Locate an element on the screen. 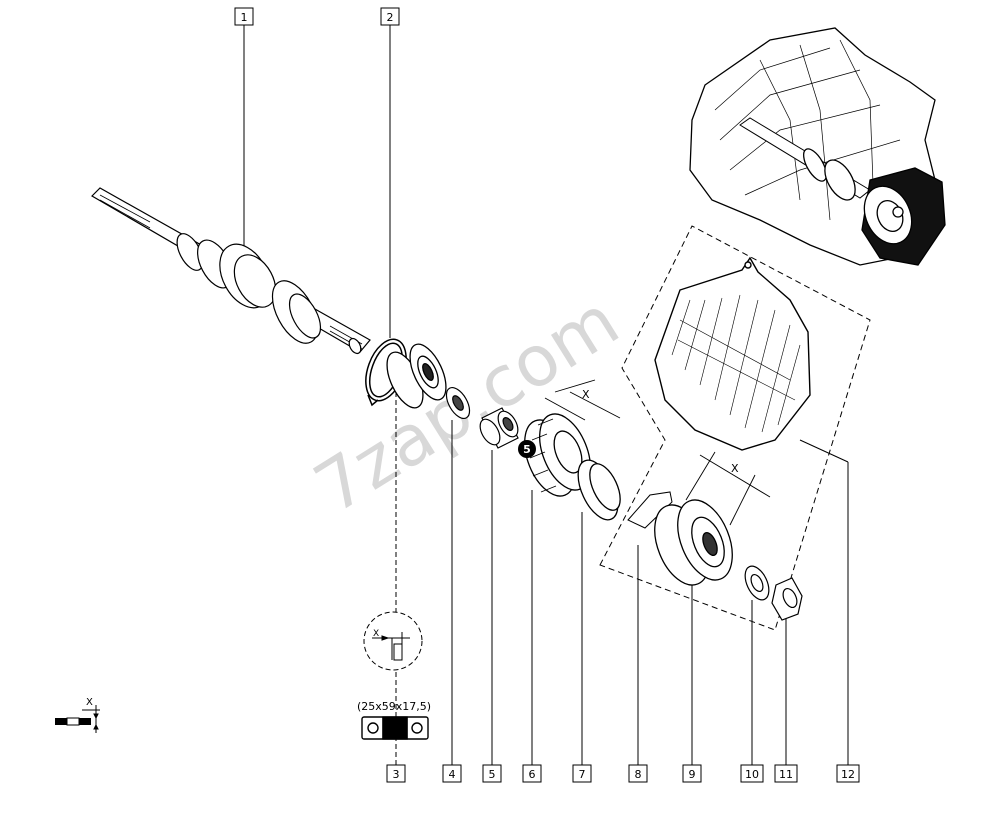  callout-12: 12 is located at coordinates (848, 773).